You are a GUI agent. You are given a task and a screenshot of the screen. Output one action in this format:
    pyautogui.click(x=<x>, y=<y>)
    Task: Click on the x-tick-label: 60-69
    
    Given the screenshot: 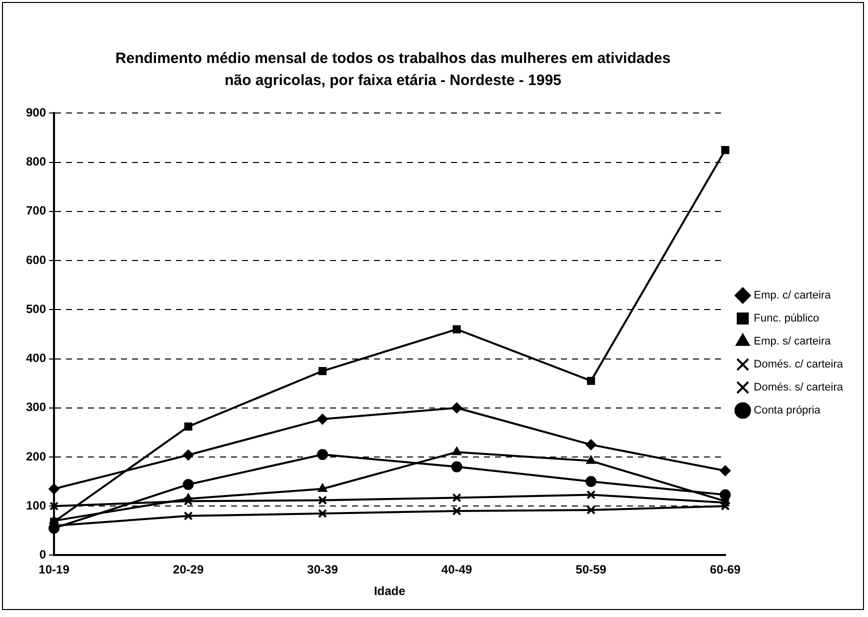 What is the action you would take?
    pyautogui.click(x=725, y=569)
    